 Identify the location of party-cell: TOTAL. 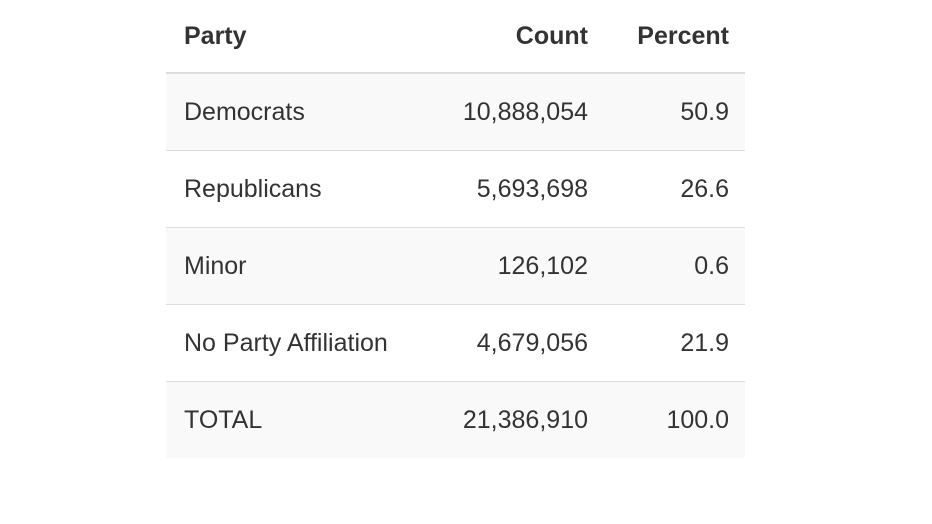
(302, 419).